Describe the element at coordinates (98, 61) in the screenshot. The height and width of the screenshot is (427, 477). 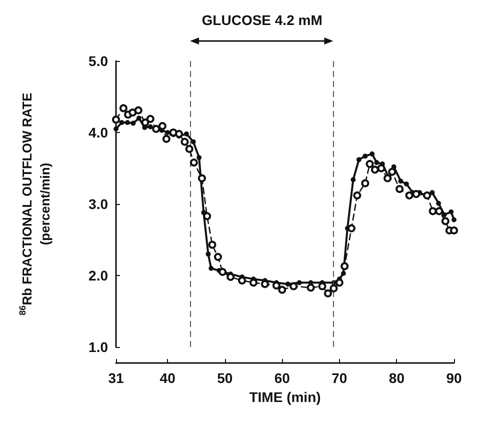
I see `y-tick-label: 5.0` at that location.